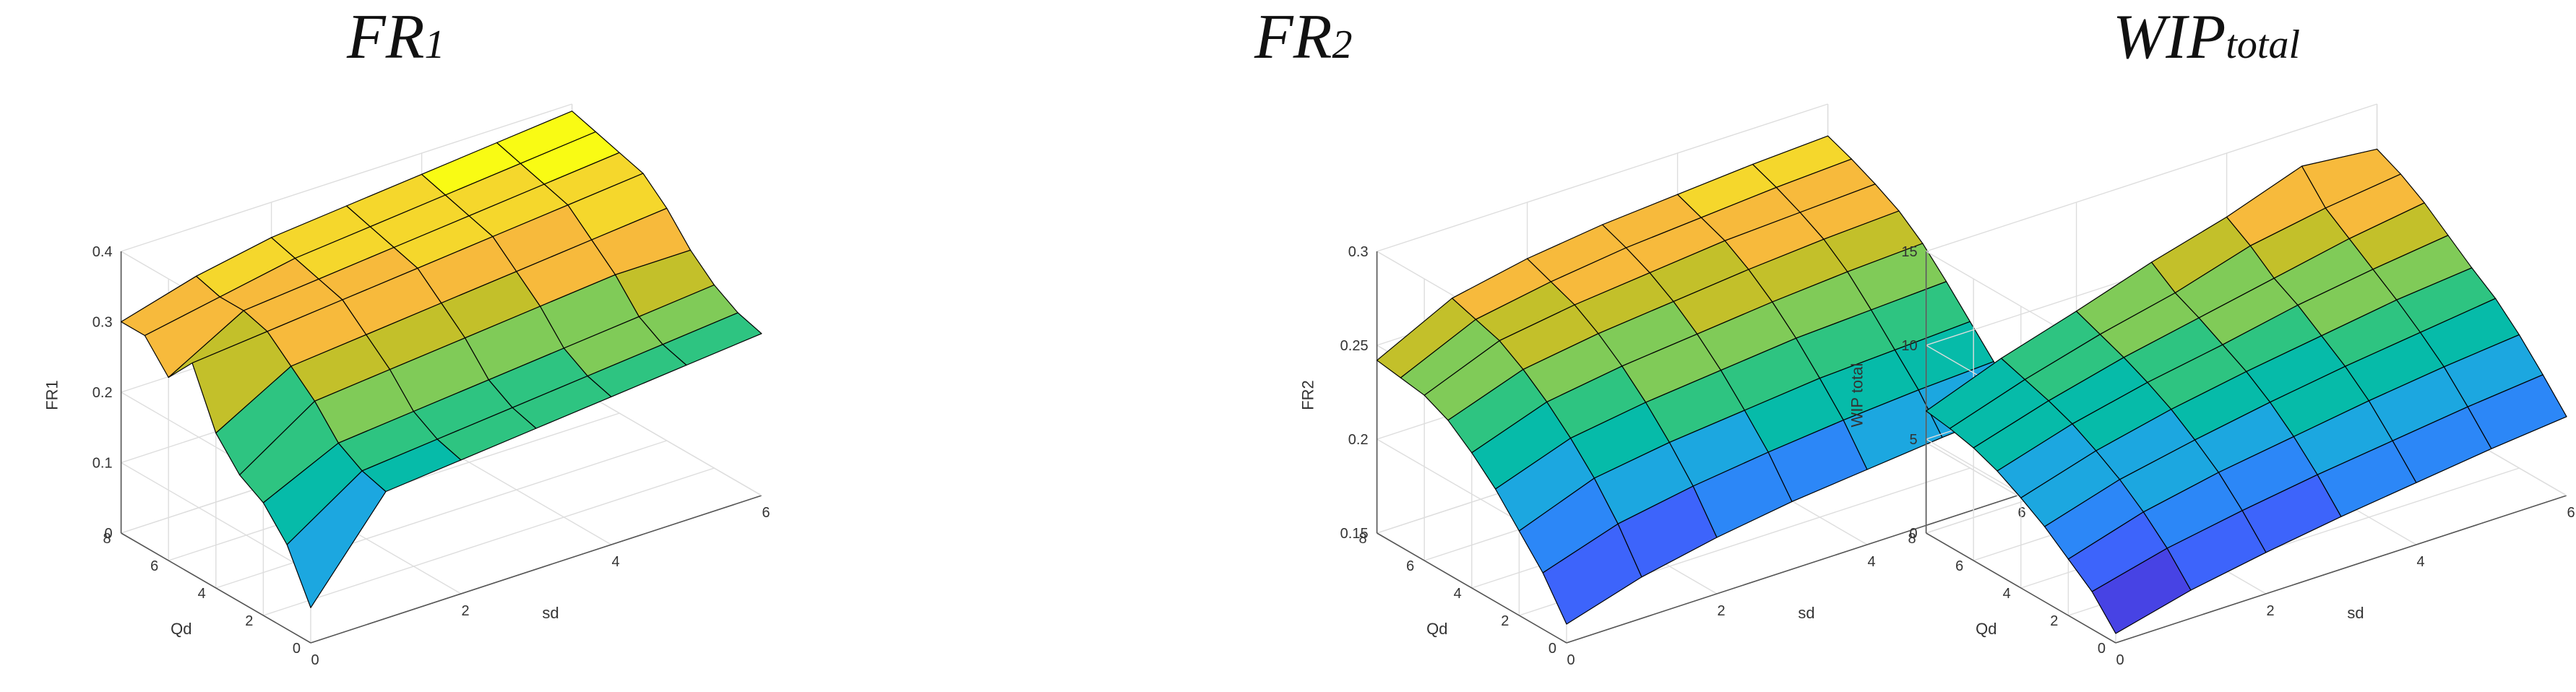 The height and width of the screenshot is (692, 2576). What do you see at coordinates (216, 518) in the screenshot?
I see `sidewall-gridline-z` at bounding box center [216, 518].